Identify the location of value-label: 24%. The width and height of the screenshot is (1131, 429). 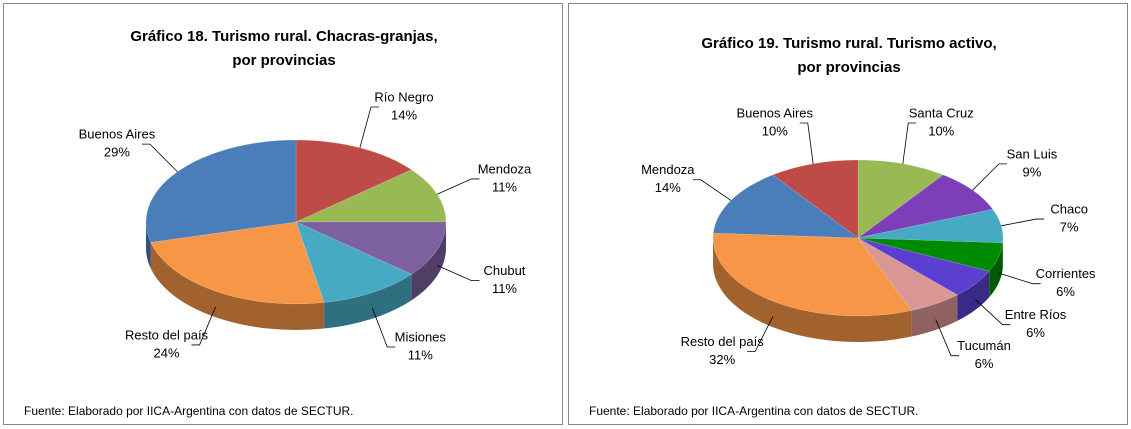
(166, 352).